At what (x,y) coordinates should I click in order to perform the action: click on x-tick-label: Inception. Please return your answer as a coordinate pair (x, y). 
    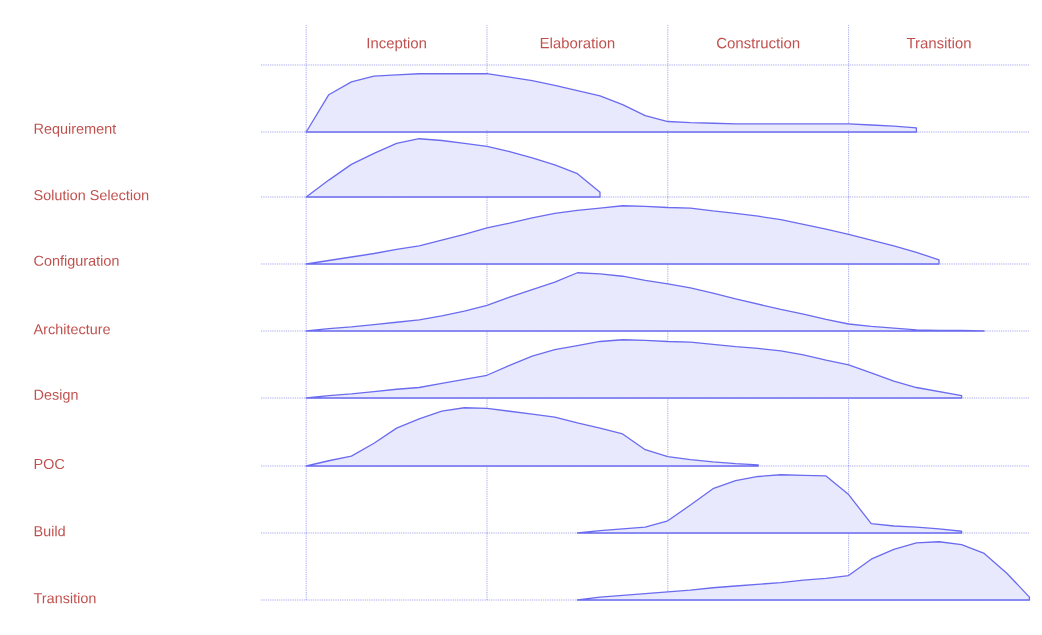
    Looking at the image, I should click on (396, 44).